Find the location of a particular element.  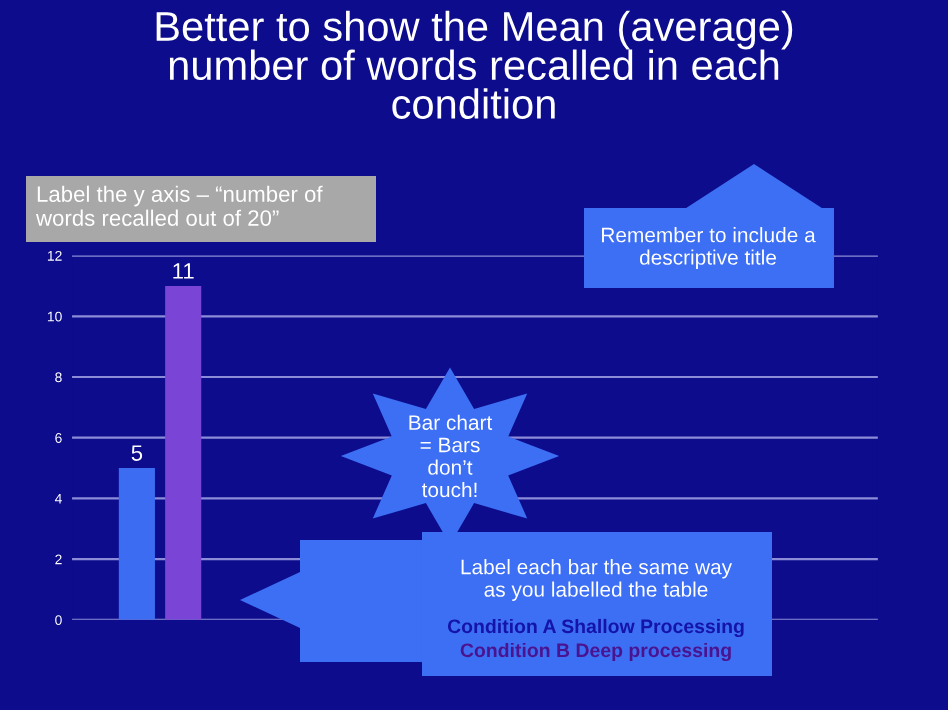

text: Bar chart = Bars don’t touch! is located at coordinates (451, 456).